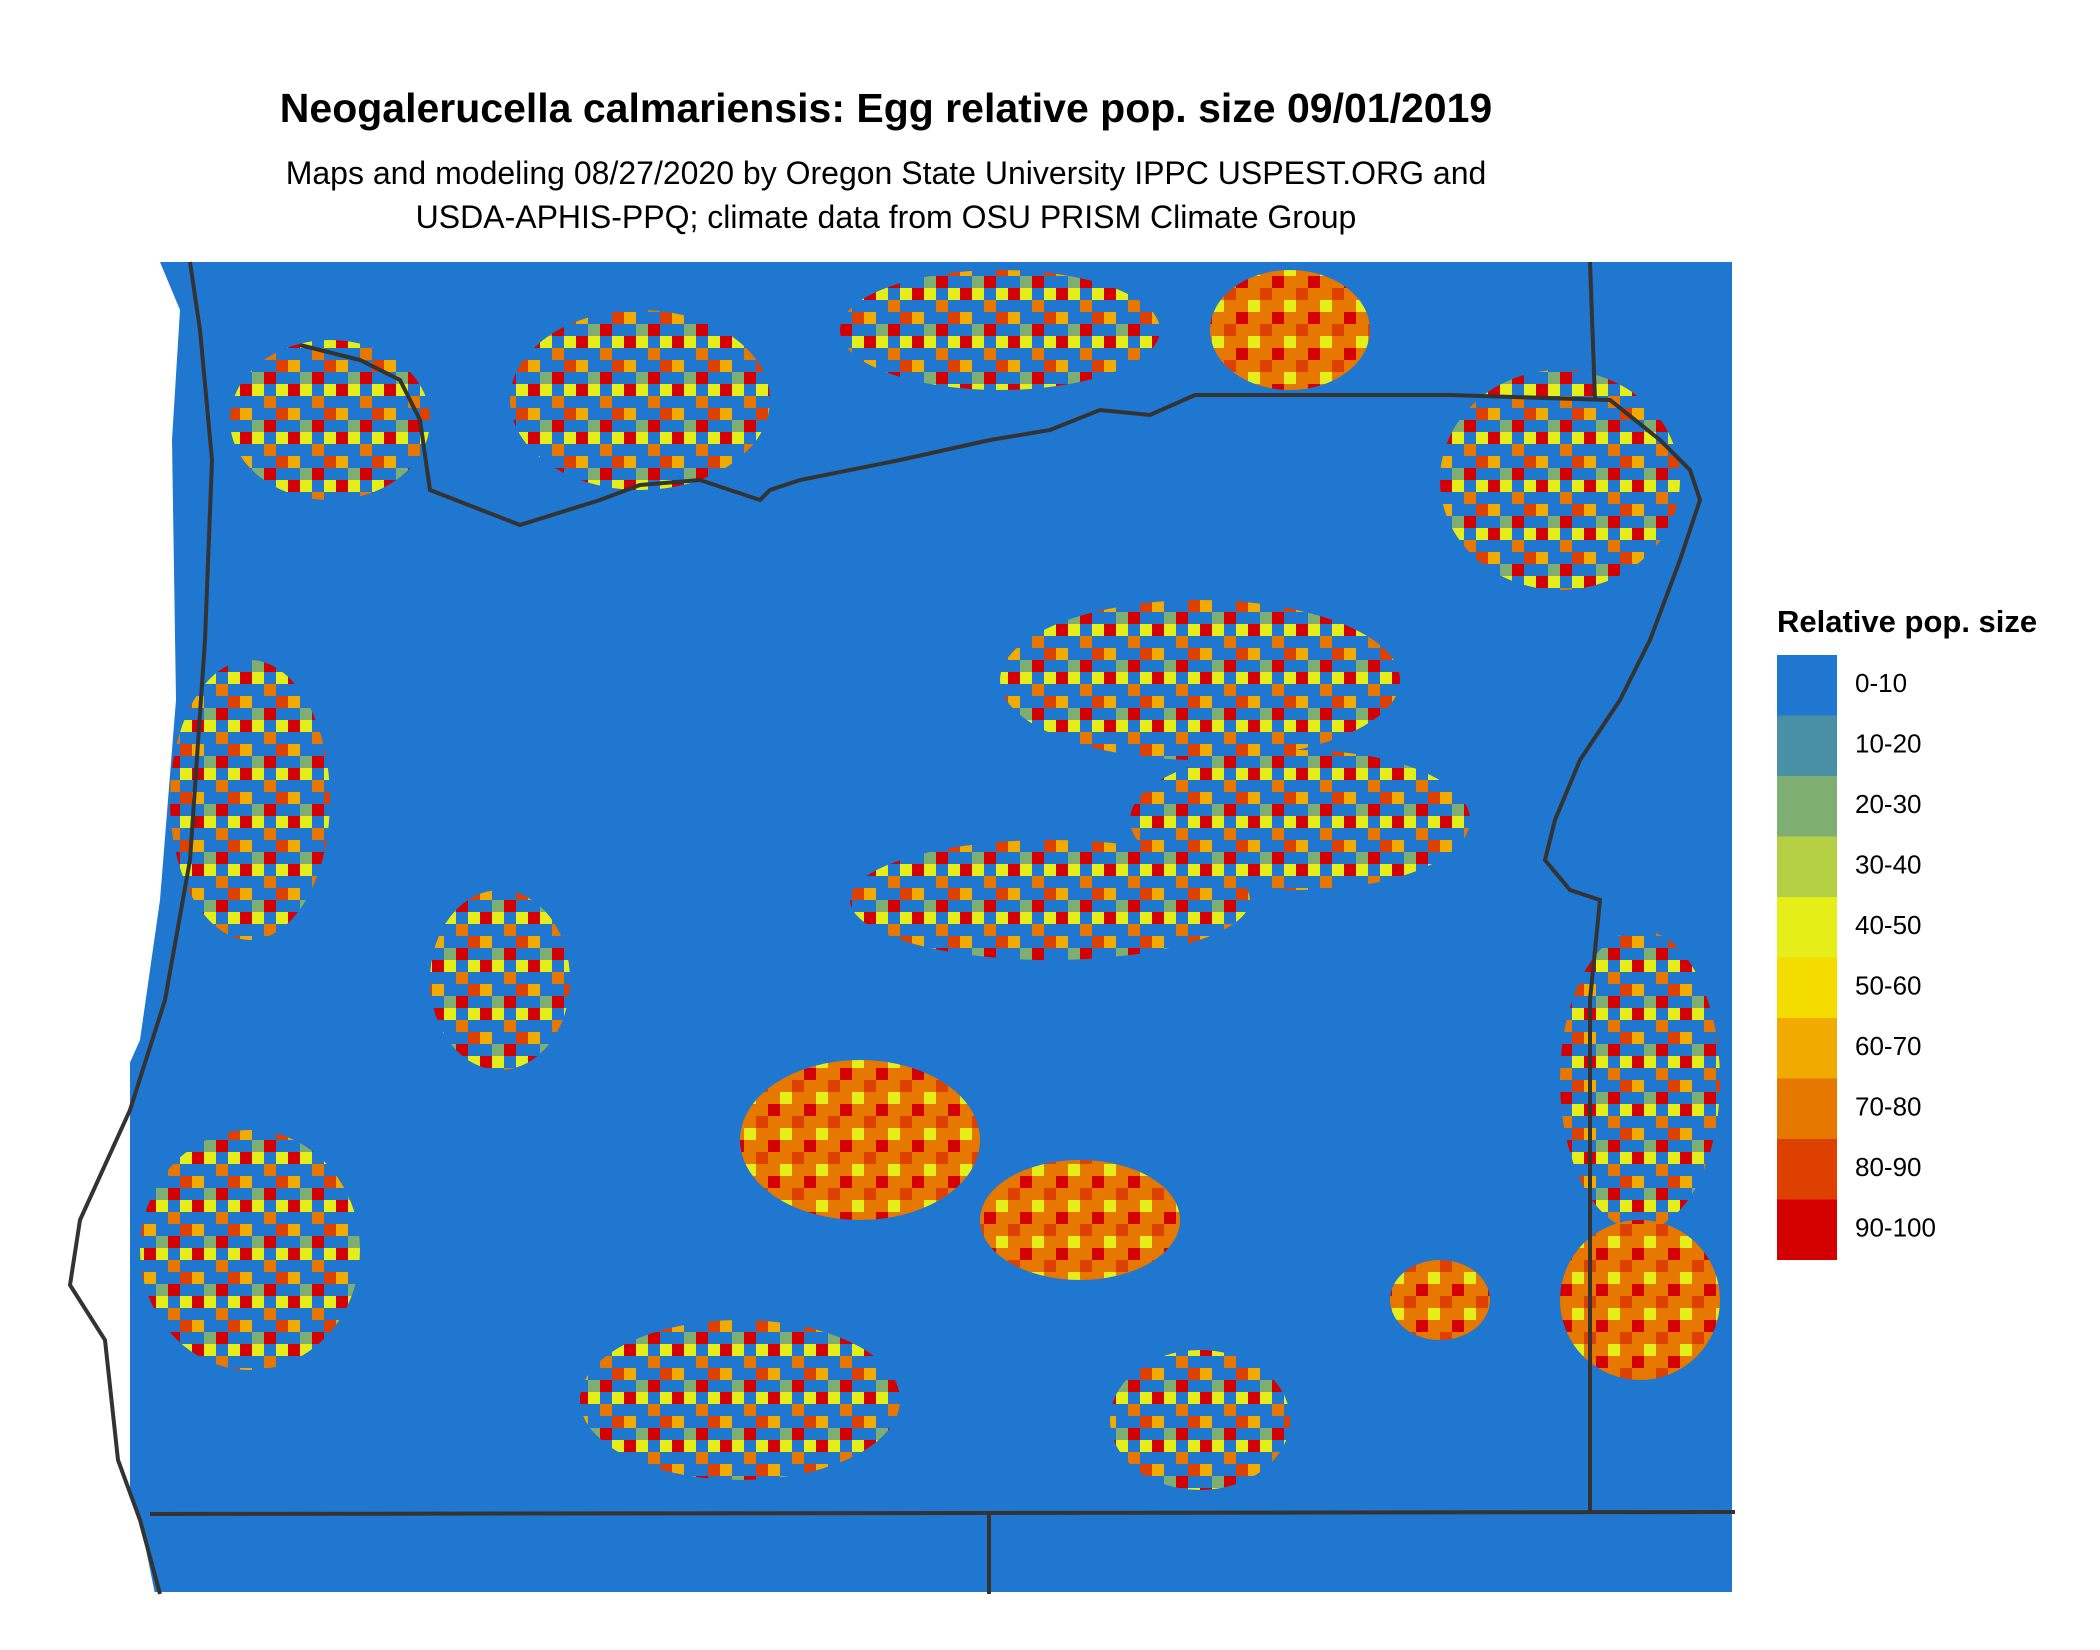 This screenshot has width=2100, height=1650. What do you see at coordinates (1888, 1046) in the screenshot?
I see `legend-label: 60-70` at bounding box center [1888, 1046].